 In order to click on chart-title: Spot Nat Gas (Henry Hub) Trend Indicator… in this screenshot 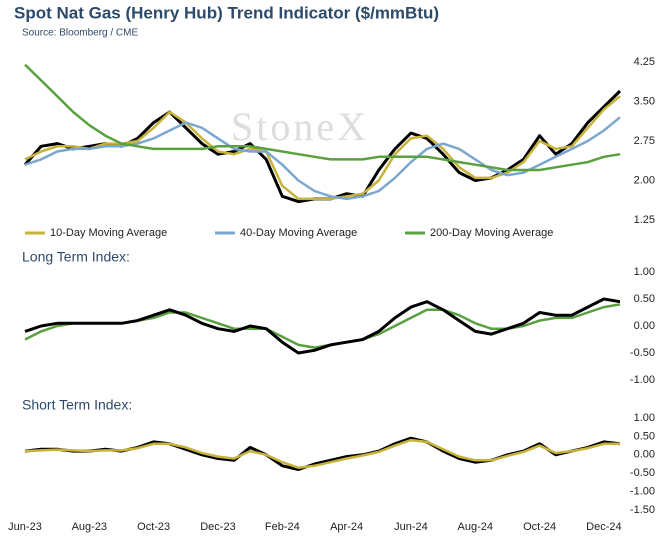, I will do `click(226, 12)`.